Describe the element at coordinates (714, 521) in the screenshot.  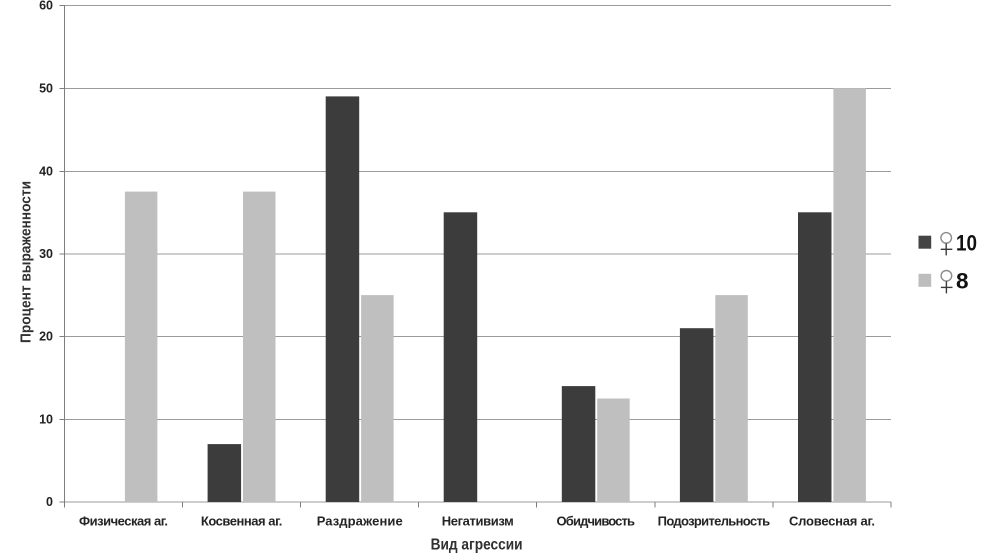
I see `svg-text: Подозрительность` at that location.